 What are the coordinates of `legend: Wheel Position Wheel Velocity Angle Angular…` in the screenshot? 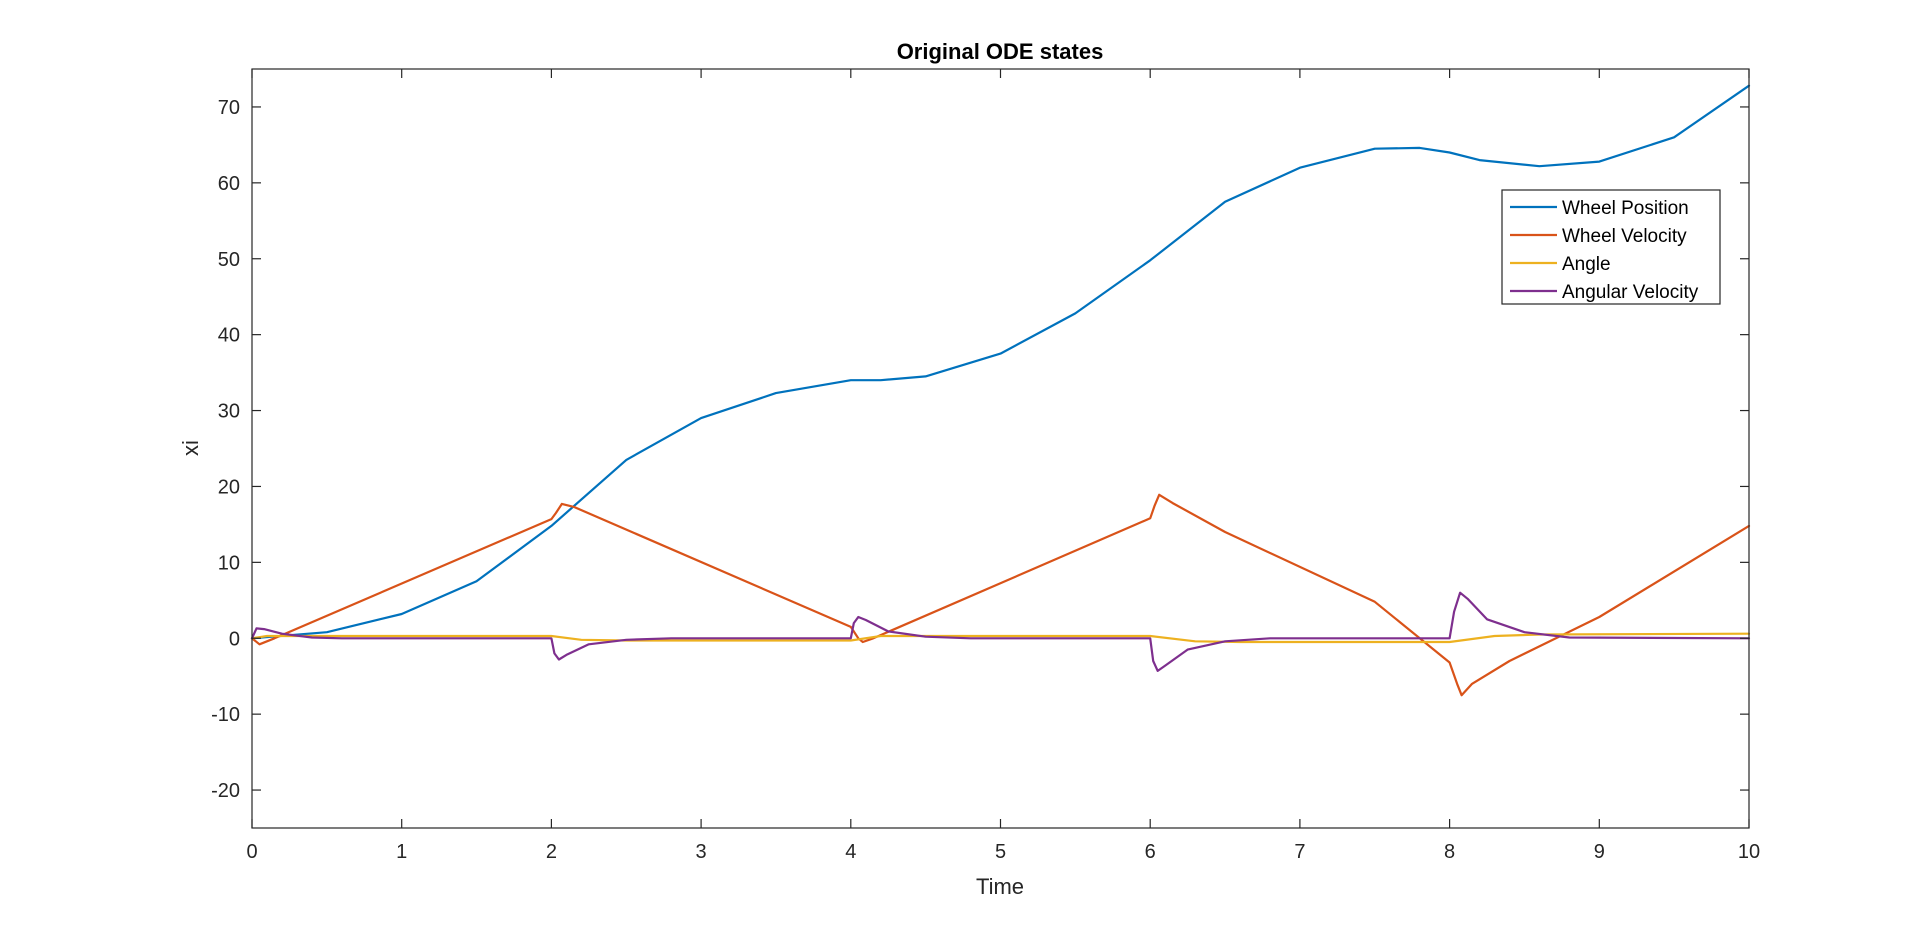 It's located at (1611, 247).